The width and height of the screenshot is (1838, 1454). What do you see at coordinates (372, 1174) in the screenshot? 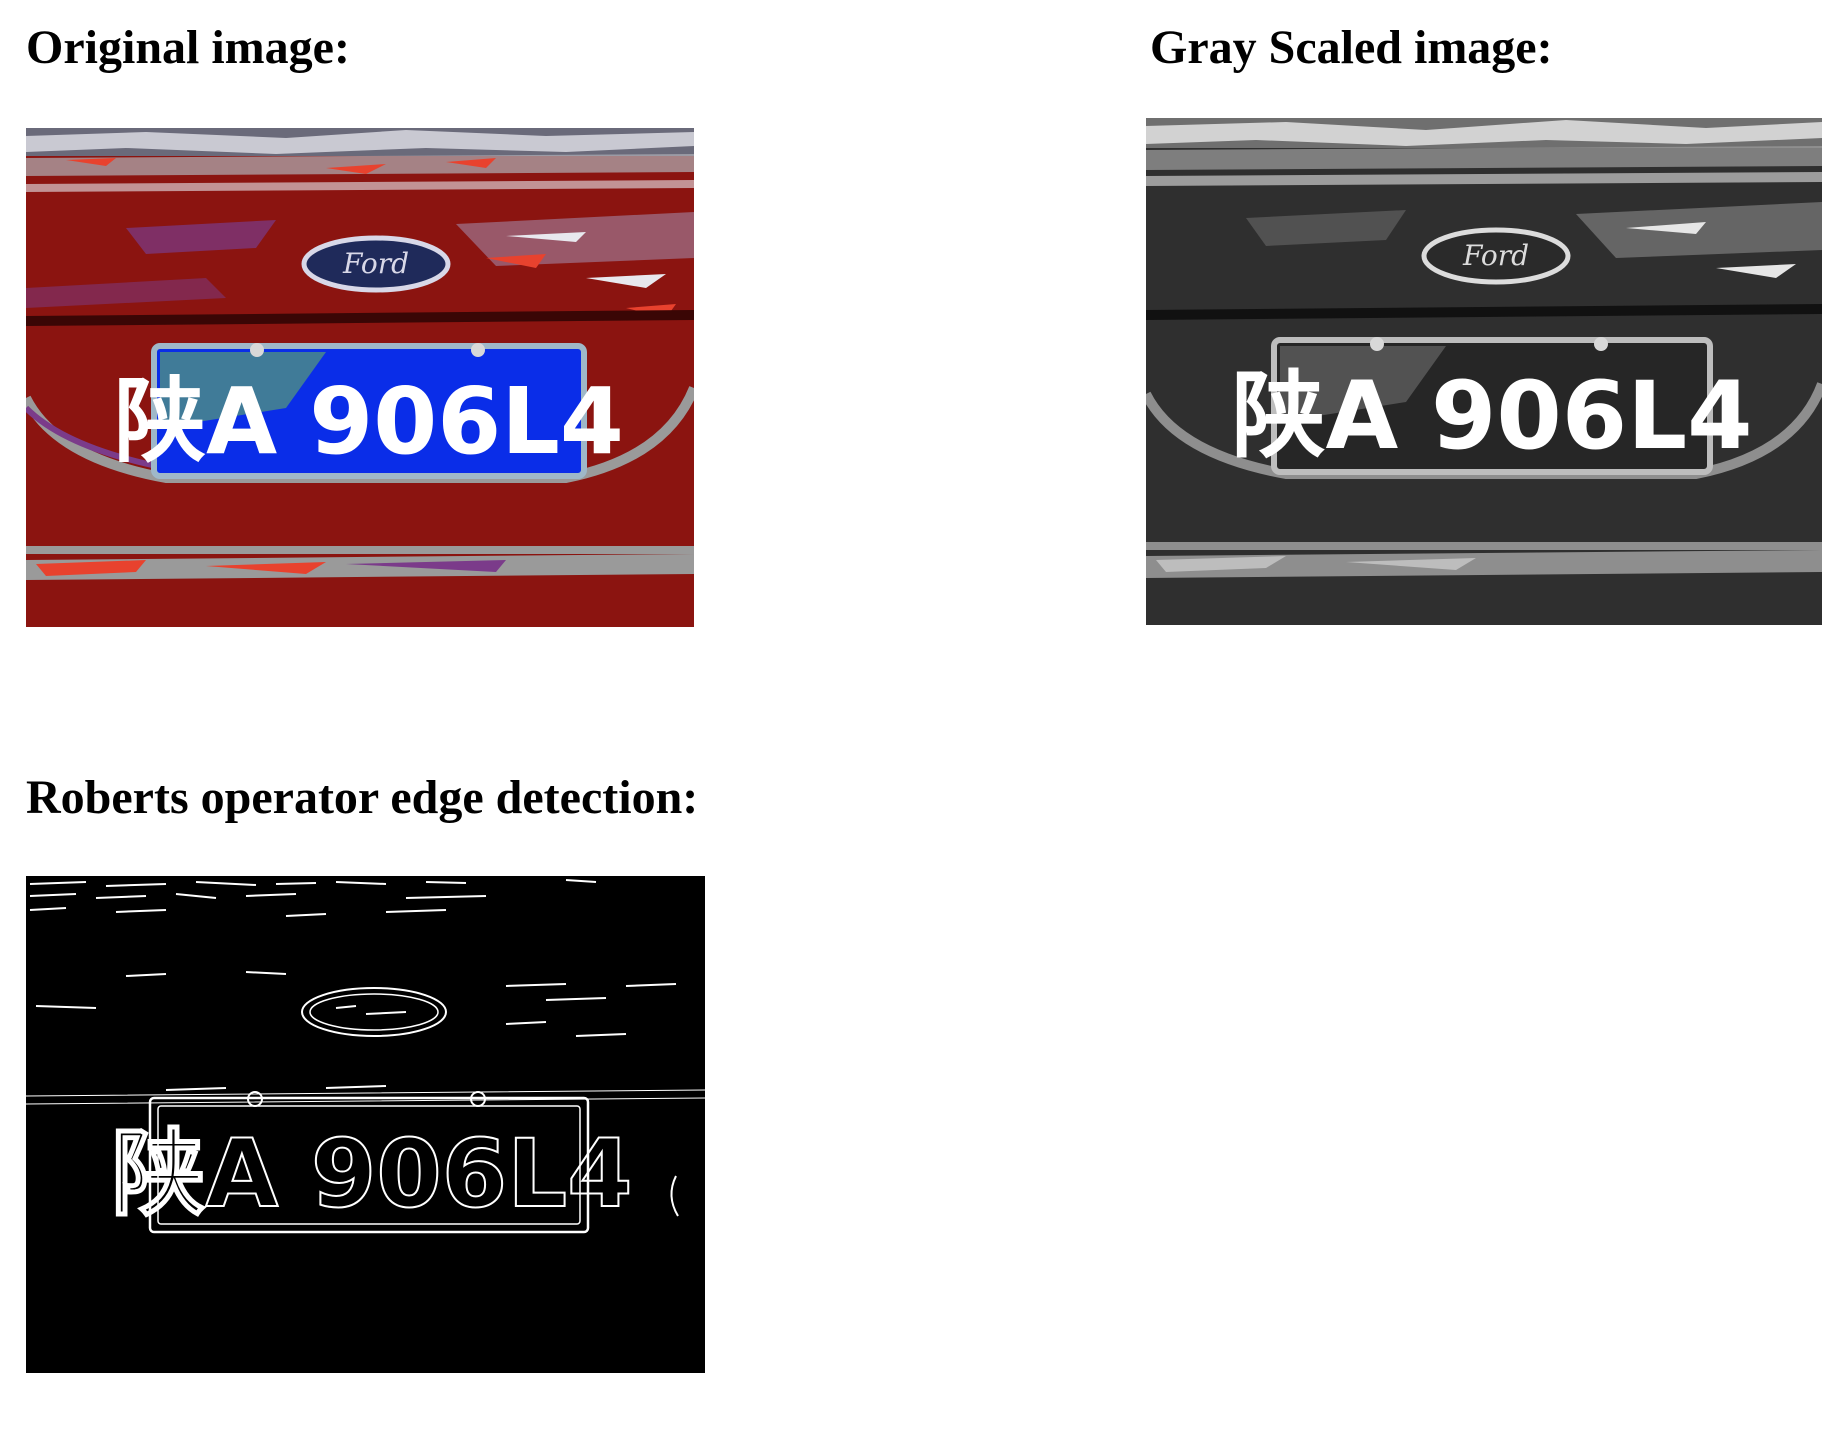
I see `roberts-plate-text: 陕A 906L4` at bounding box center [372, 1174].